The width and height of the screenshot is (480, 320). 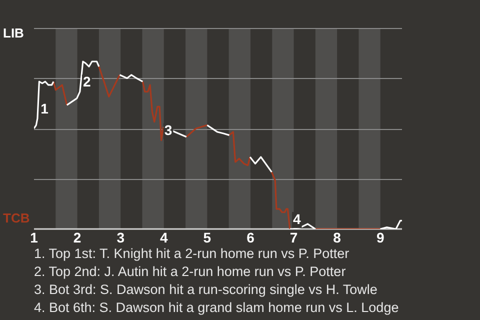 What do you see at coordinates (337, 237) in the screenshot?
I see `x-tick-label: 8` at bounding box center [337, 237].